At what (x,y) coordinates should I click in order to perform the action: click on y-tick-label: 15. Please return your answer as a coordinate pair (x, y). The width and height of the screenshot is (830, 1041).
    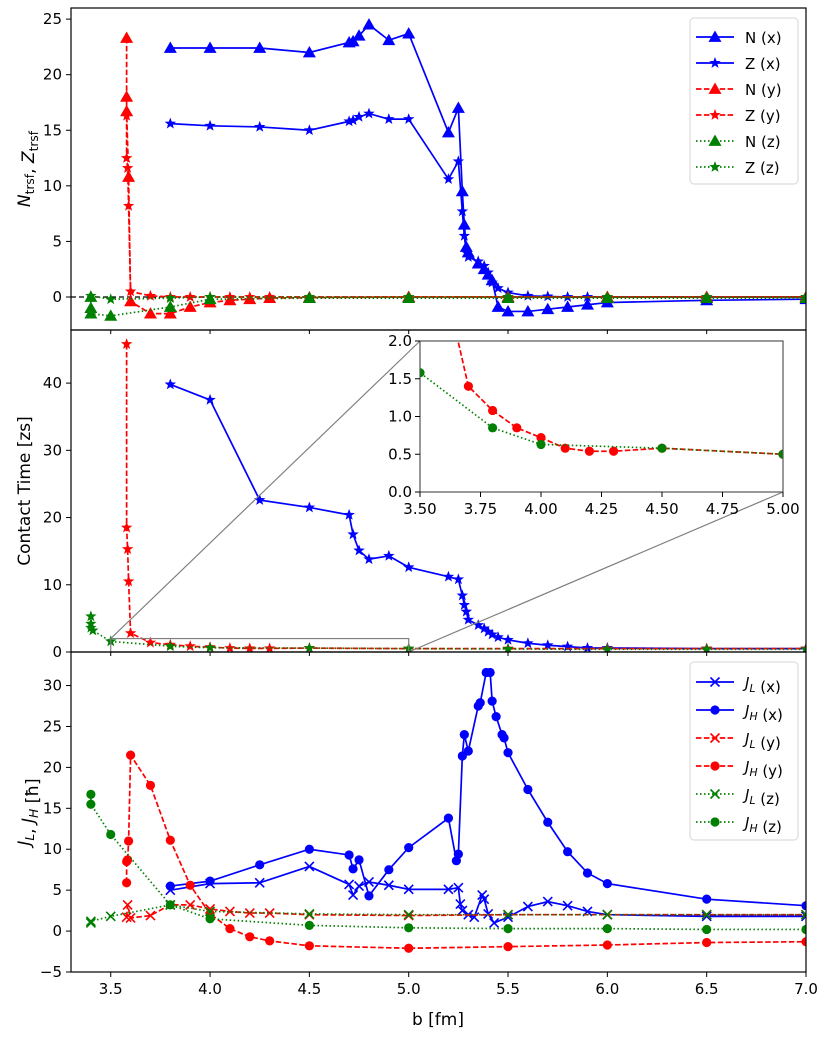
    Looking at the image, I should click on (52, 130).